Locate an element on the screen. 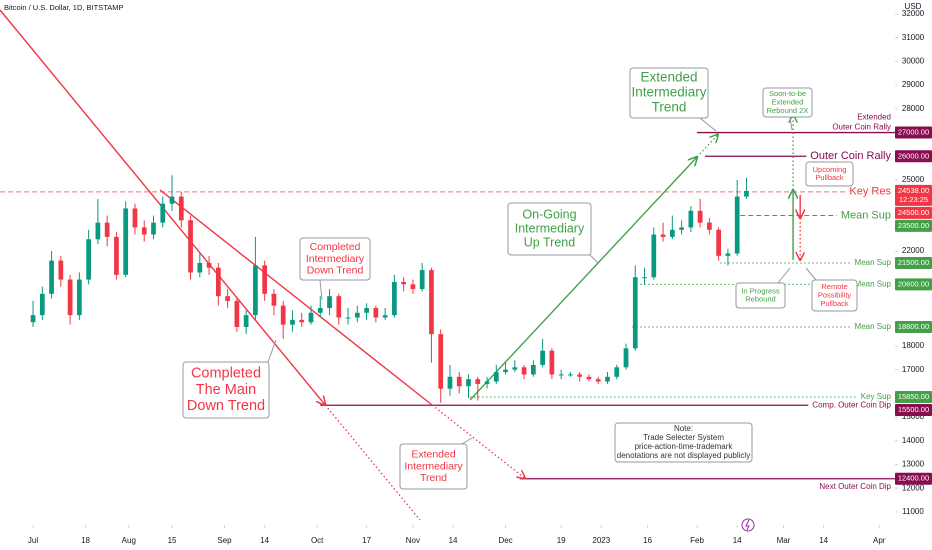 The height and width of the screenshot is (550, 932). y-tick-label: 11000 is located at coordinates (913, 511).